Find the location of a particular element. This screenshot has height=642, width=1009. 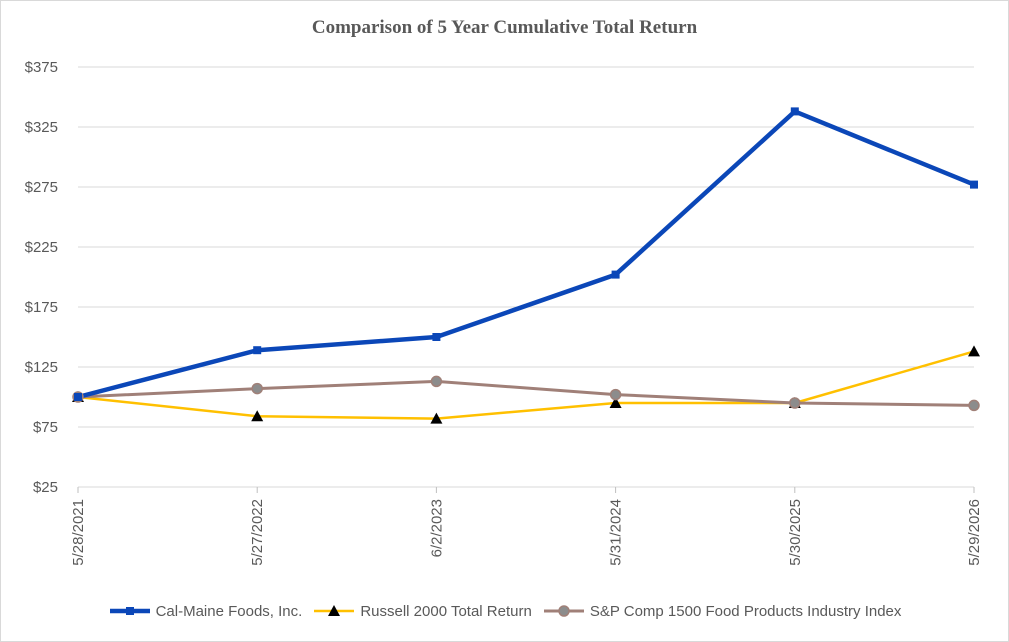

y-tick-label: $75 is located at coordinates (45, 427).